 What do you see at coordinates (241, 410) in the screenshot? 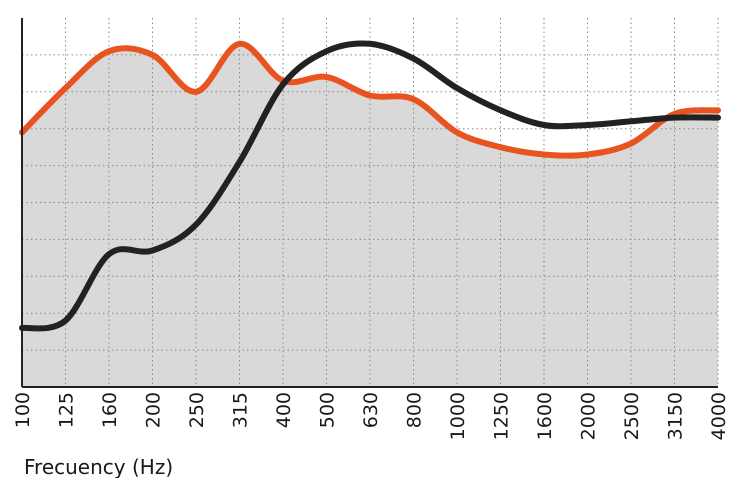
I see `x-tick-label: 315` at bounding box center [241, 410].